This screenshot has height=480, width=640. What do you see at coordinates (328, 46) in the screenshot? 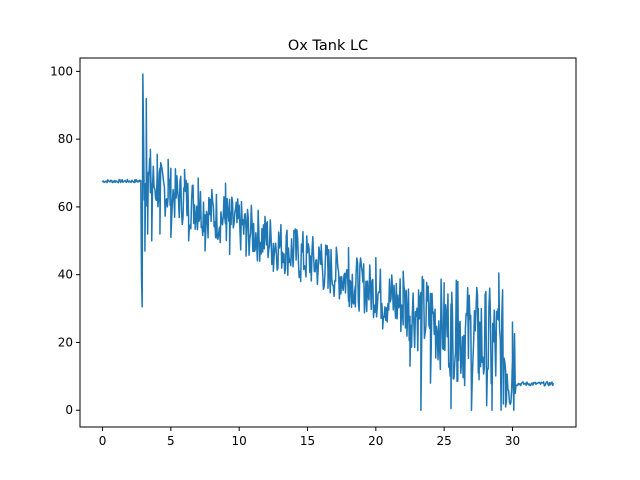
I see `chart-title: Ox Tank LC` at bounding box center [328, 46].